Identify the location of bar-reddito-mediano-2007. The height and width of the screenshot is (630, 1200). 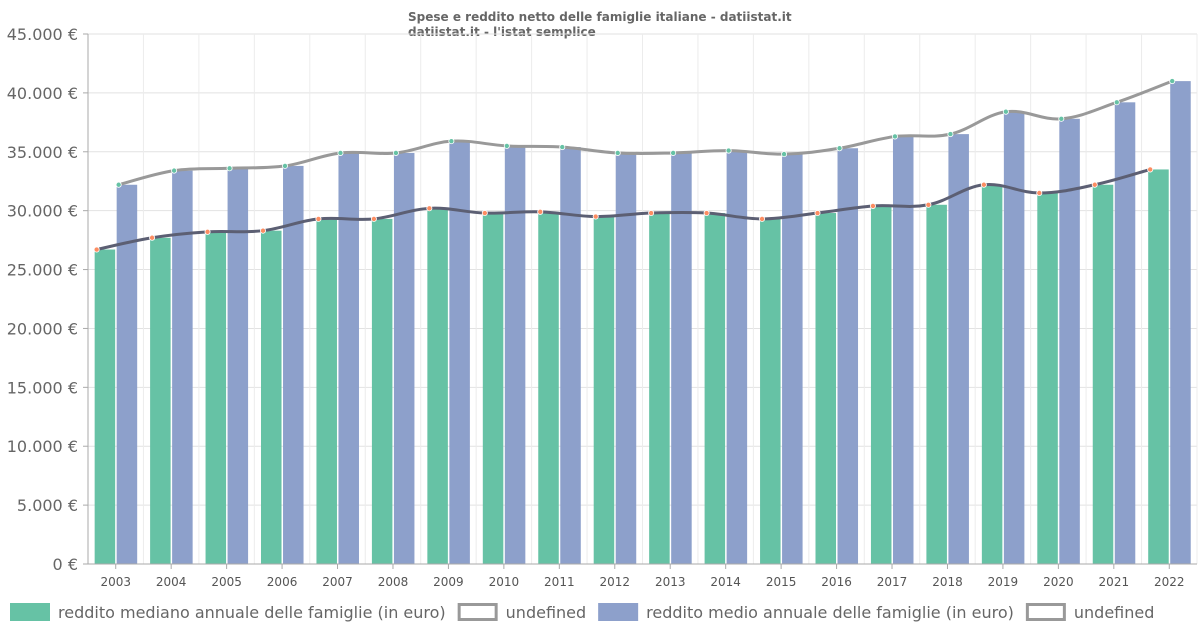
(326, 391).